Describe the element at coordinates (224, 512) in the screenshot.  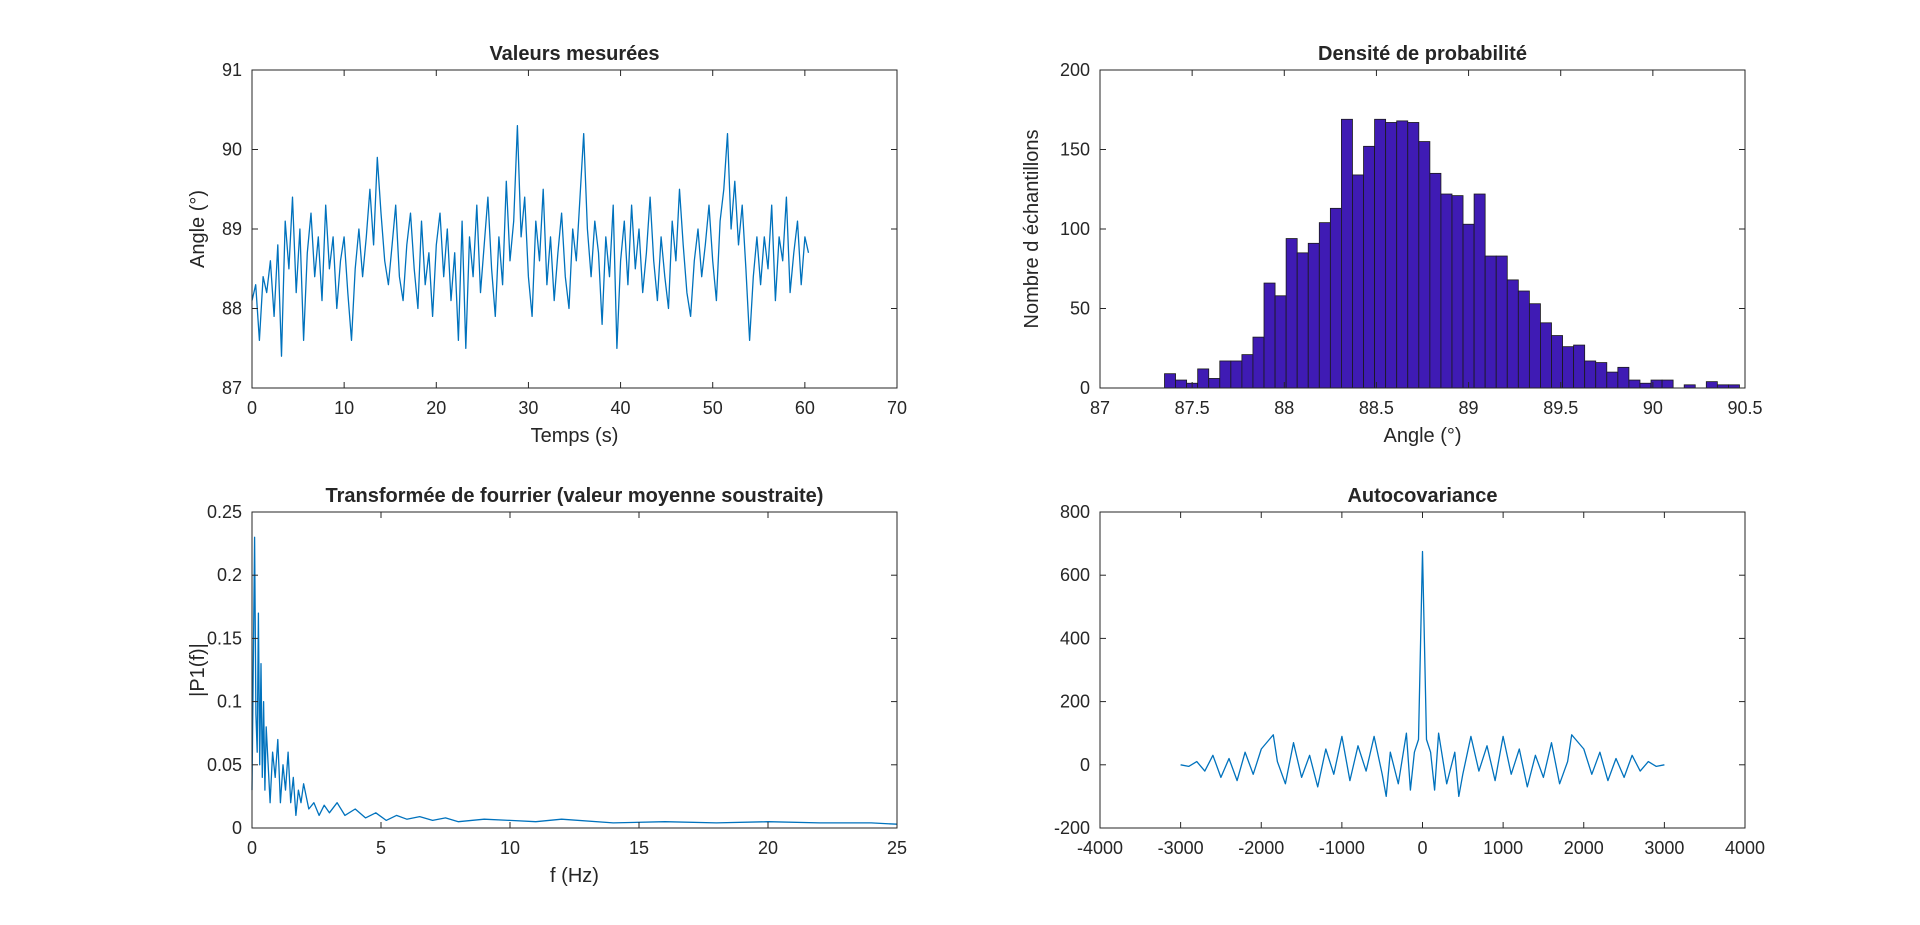
I see `y-tick-label: 0.25` at that location.